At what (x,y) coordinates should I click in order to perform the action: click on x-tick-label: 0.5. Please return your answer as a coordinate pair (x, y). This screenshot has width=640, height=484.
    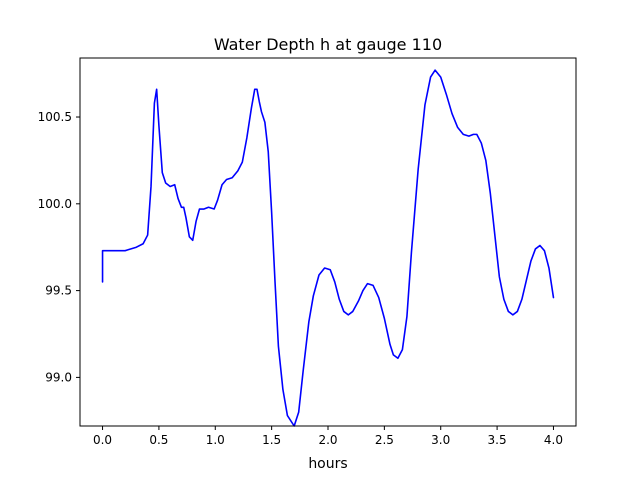
    Looking at the image, I should click on (158, 440).